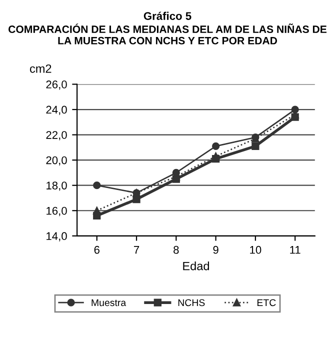 Image resolution: width=335 pixels, height=337 pixels. What do you see at coordinates (97, 250) in the screenshot?
I see `x-tick-label: 6` at bounding box center [97, 250].